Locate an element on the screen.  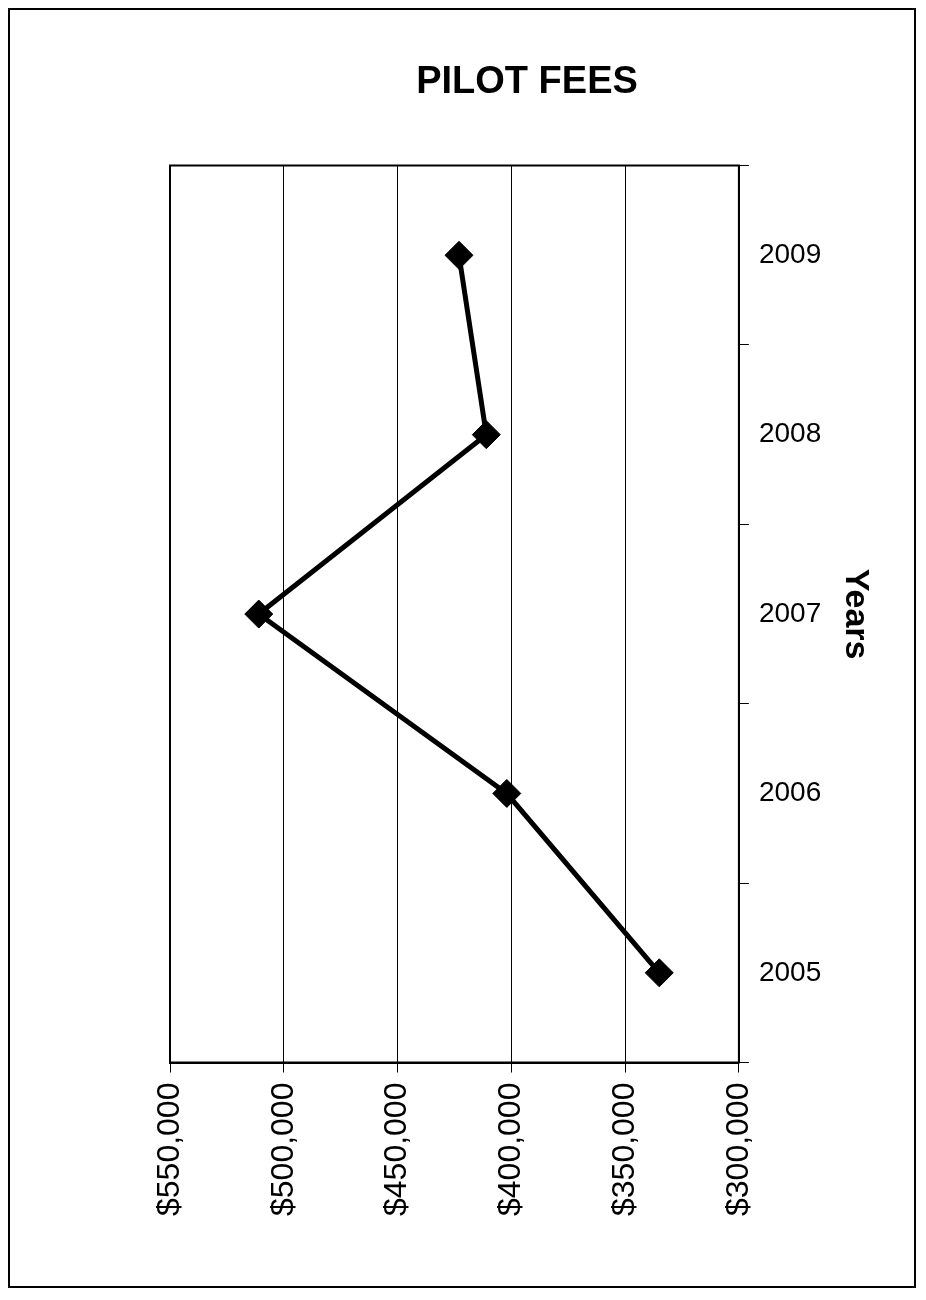
y-axis-title: Years is located at coordinates (858, 614).